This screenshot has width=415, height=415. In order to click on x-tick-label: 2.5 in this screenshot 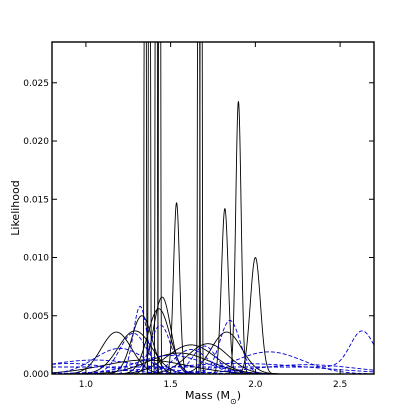, I will do `click(340, 385)`.